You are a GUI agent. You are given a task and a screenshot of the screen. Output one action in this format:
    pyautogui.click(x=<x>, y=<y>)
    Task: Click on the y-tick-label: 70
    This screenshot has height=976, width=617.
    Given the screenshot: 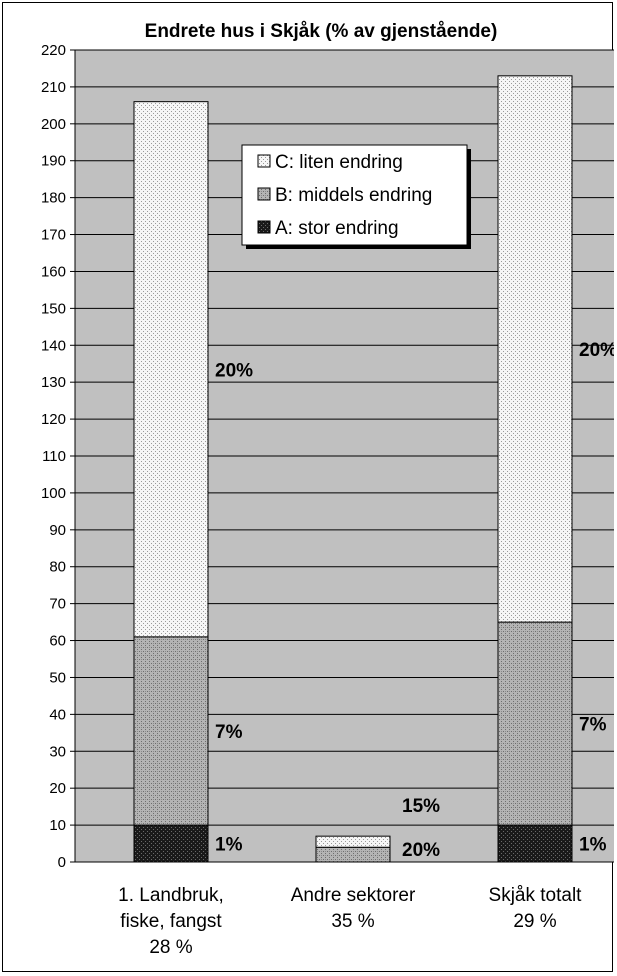 What is the action you would take?
    pyautogui.click(x=57, y=604)
    